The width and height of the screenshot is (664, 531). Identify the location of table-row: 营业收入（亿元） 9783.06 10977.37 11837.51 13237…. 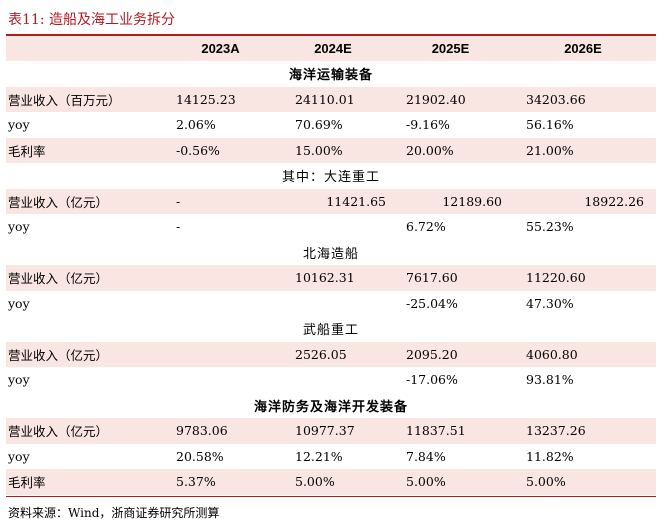
(331, 431).